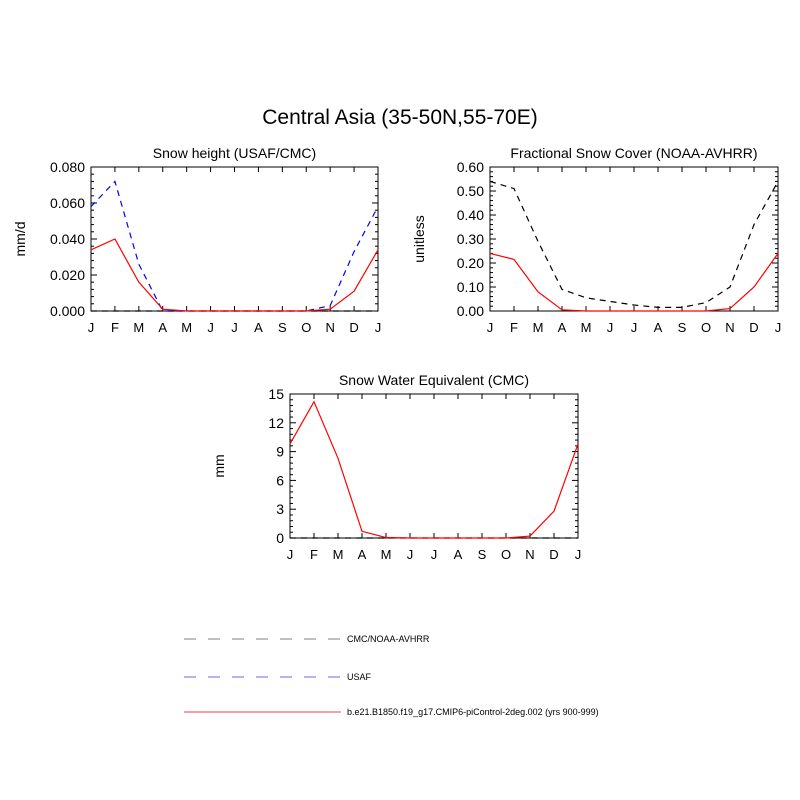  What do you see at coordinates (634, 244) in the screenshot?
I see `series-line-cmc_noaa` at bounding box center [634, 244].